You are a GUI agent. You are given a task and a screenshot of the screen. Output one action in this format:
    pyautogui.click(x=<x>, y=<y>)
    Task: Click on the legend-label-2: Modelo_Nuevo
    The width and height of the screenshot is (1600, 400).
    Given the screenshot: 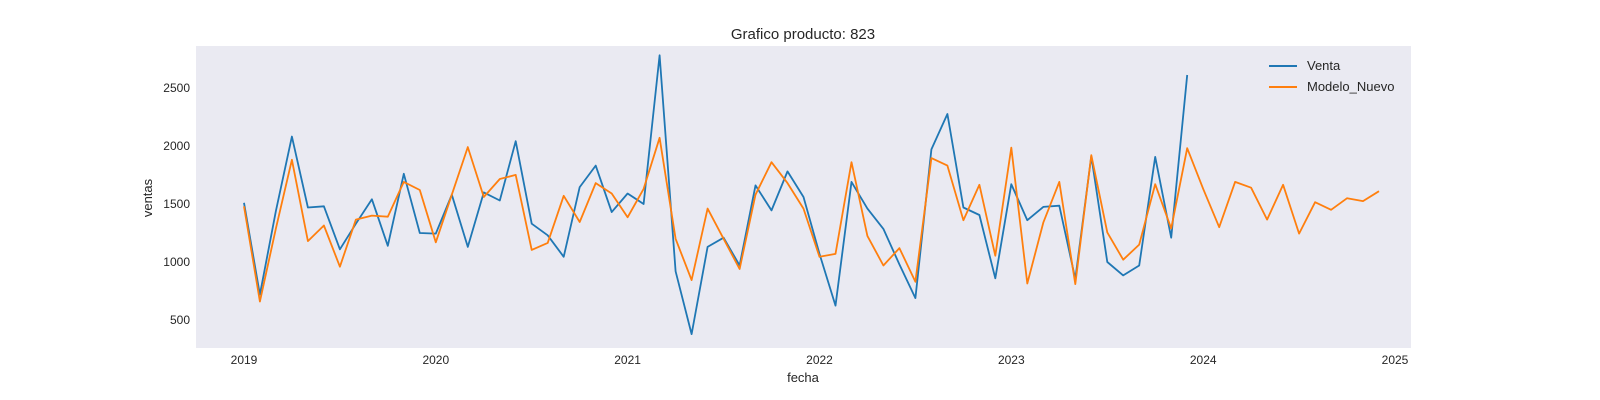 What is the action you would take?
    pyautogui.click(x=1350, y=86)
    